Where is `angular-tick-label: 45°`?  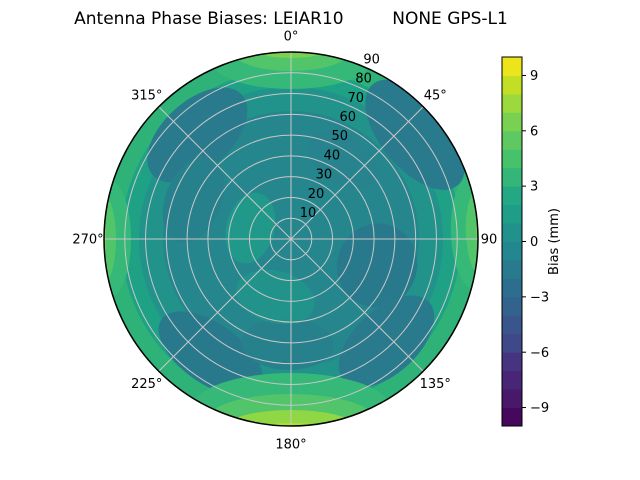
angular-tick-label: 45° is located at coordinates (435, 95).